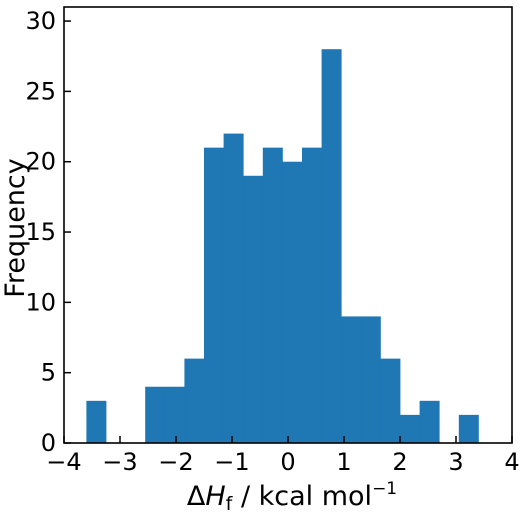 This screenshot has width=520, height=520. I want to click on x-tick-label: 2, so click(399, 462).